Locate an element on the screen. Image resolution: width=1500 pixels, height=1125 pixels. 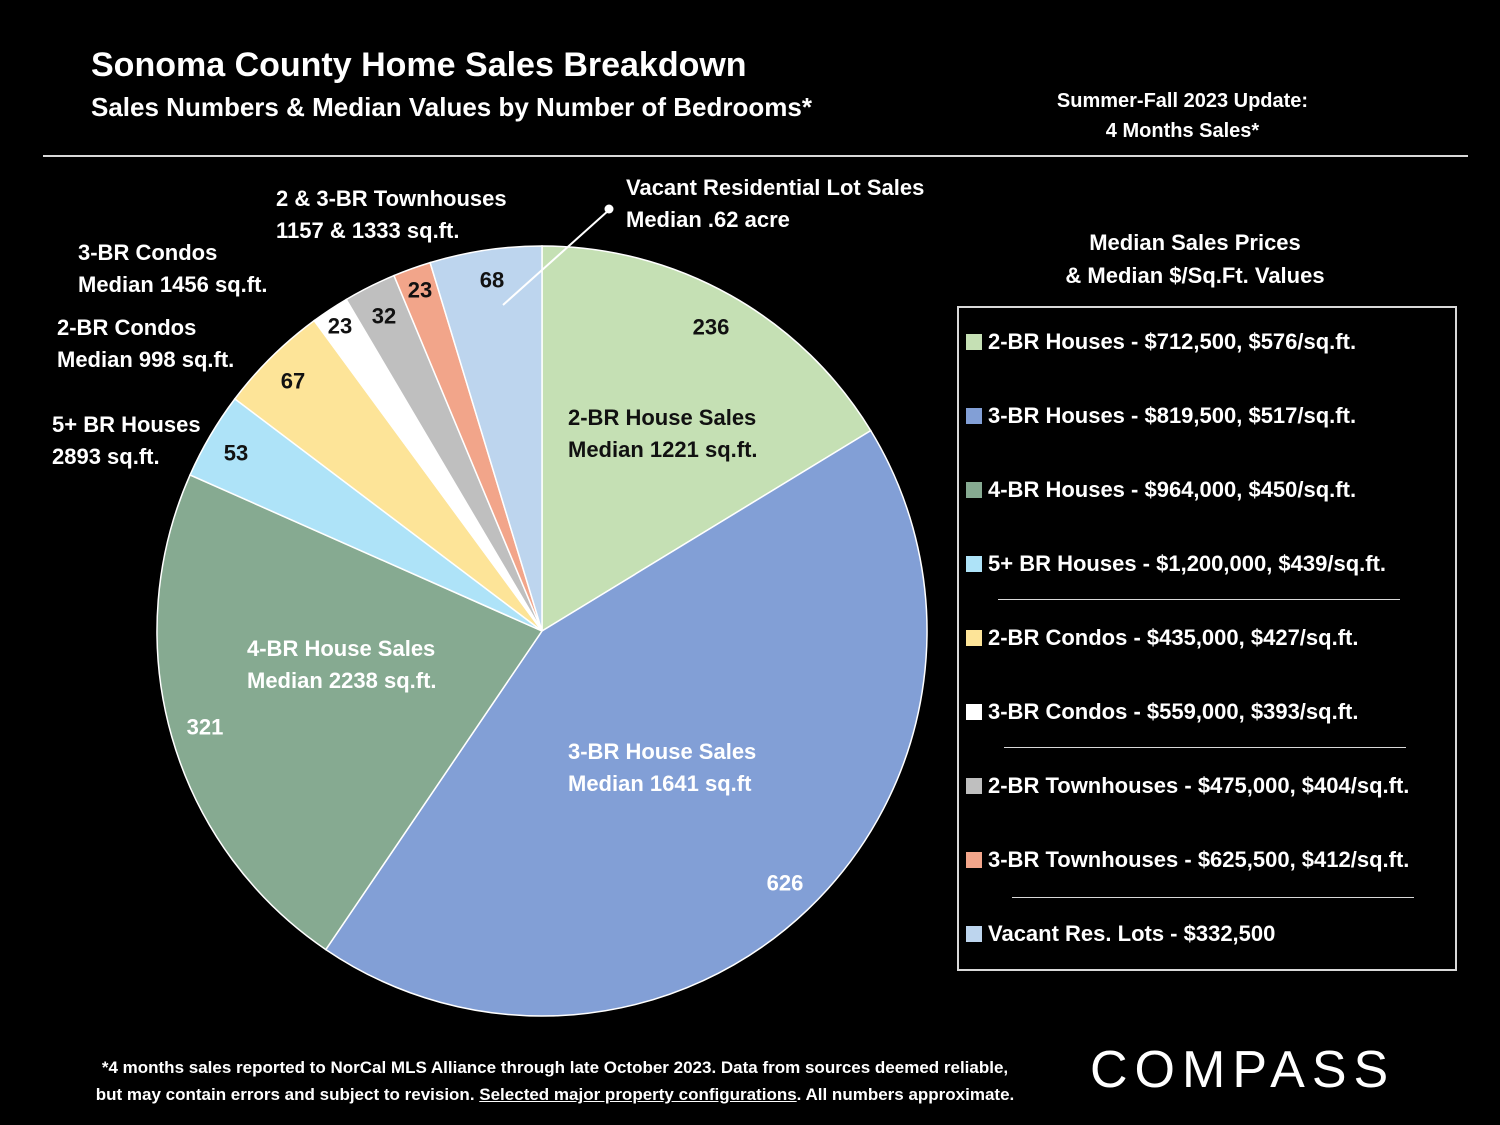
legend-item: 3-BR Condos - $559,000, $393/sq.ft. is located at coordinates (1162, 712).